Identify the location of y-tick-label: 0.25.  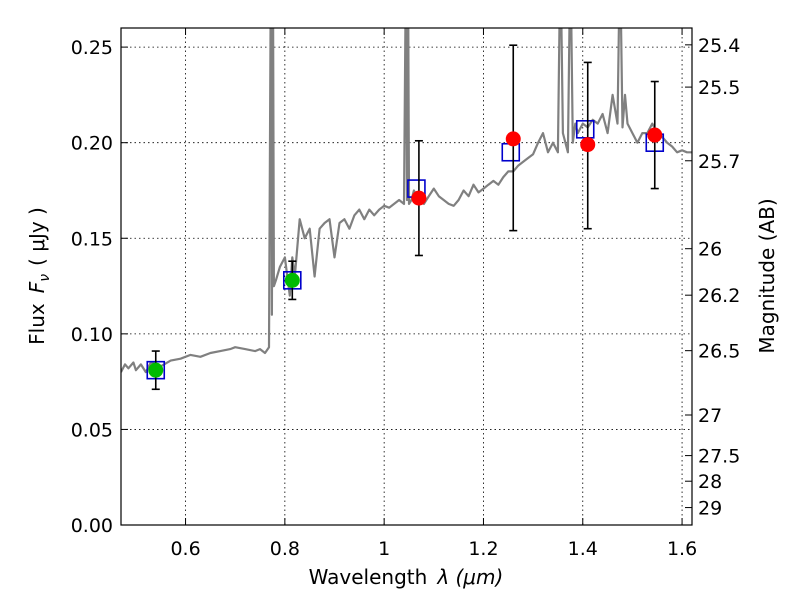
(92, 48).